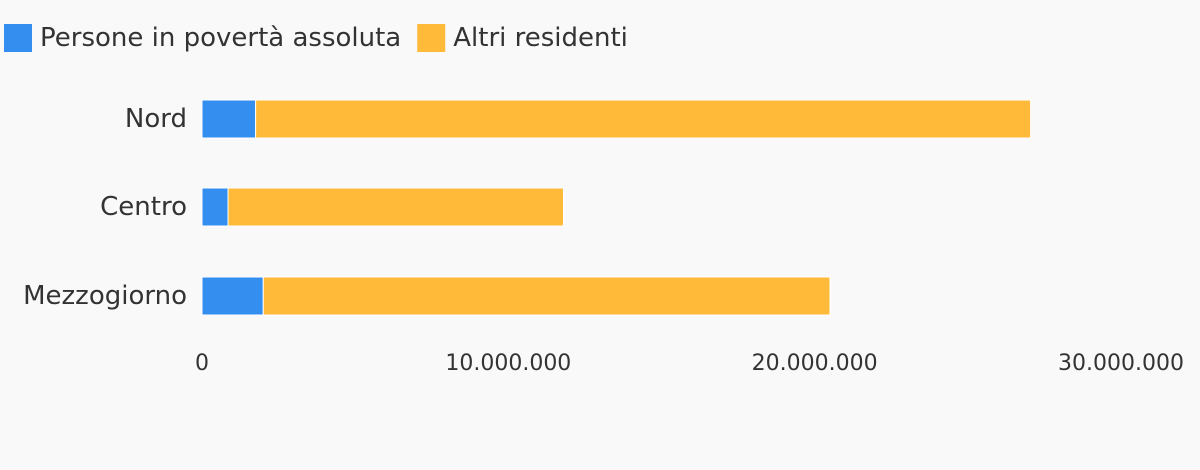 Image resolution: width=1200 pixels, height=470 pixels. I want to click on legend-label-2: Altri residenti, so click(540, 38).